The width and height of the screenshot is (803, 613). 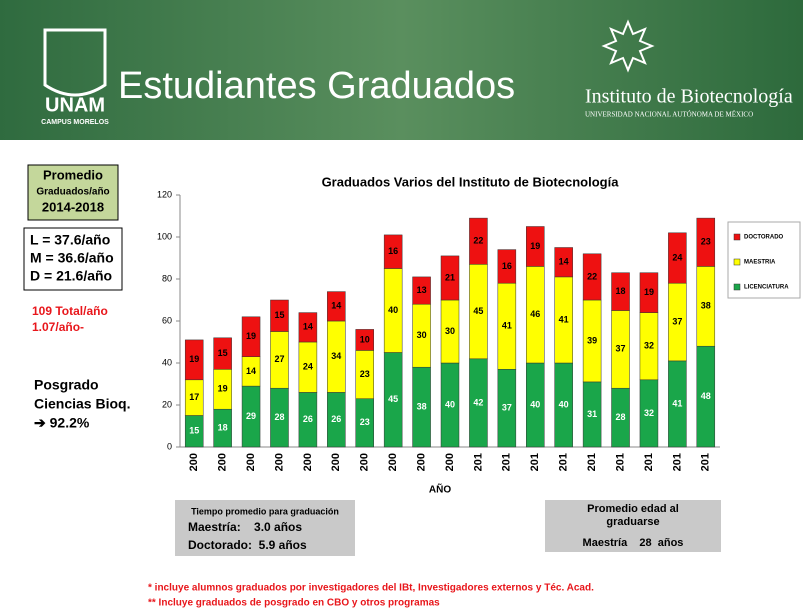 What do you see at coordinates (422, 335) in the screenshot?
I see `value-label: 30` at bounding box center [422, 335].